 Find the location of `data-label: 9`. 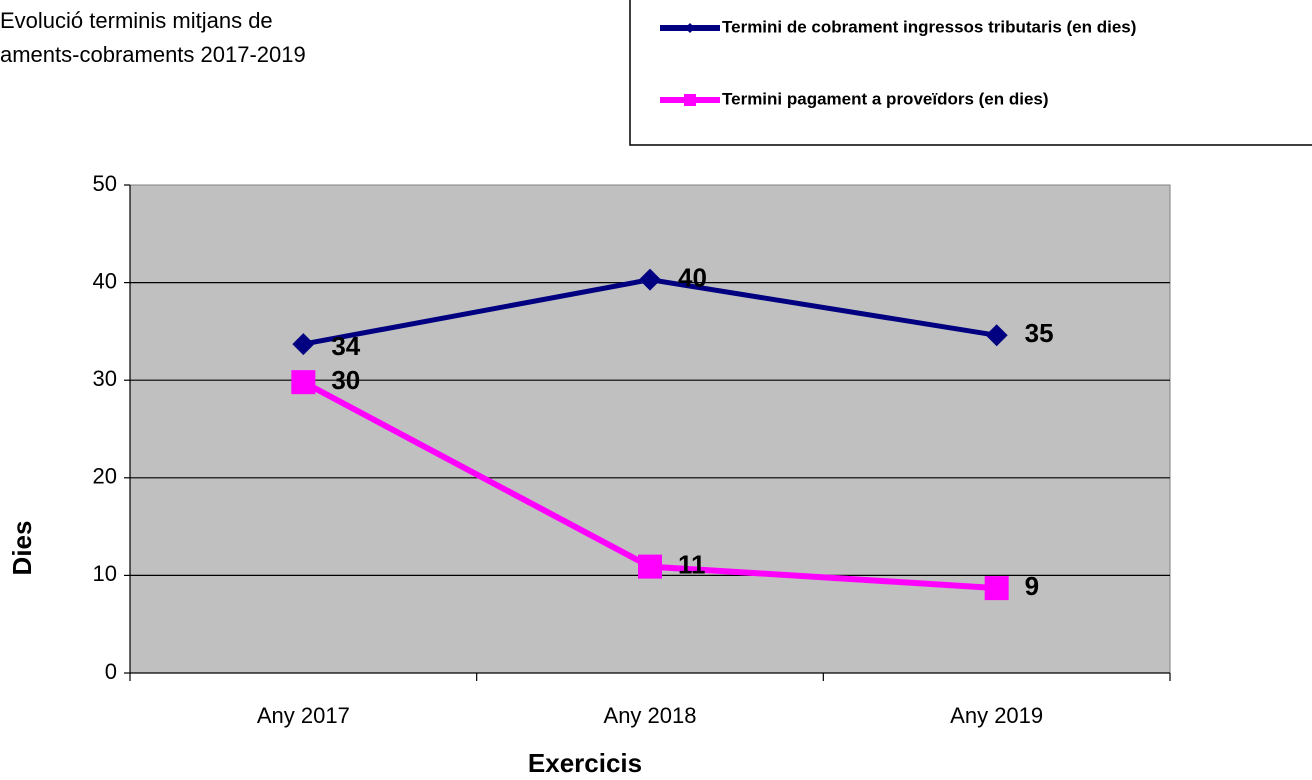

data-label: 9 is located at coordinates (1032, 586).